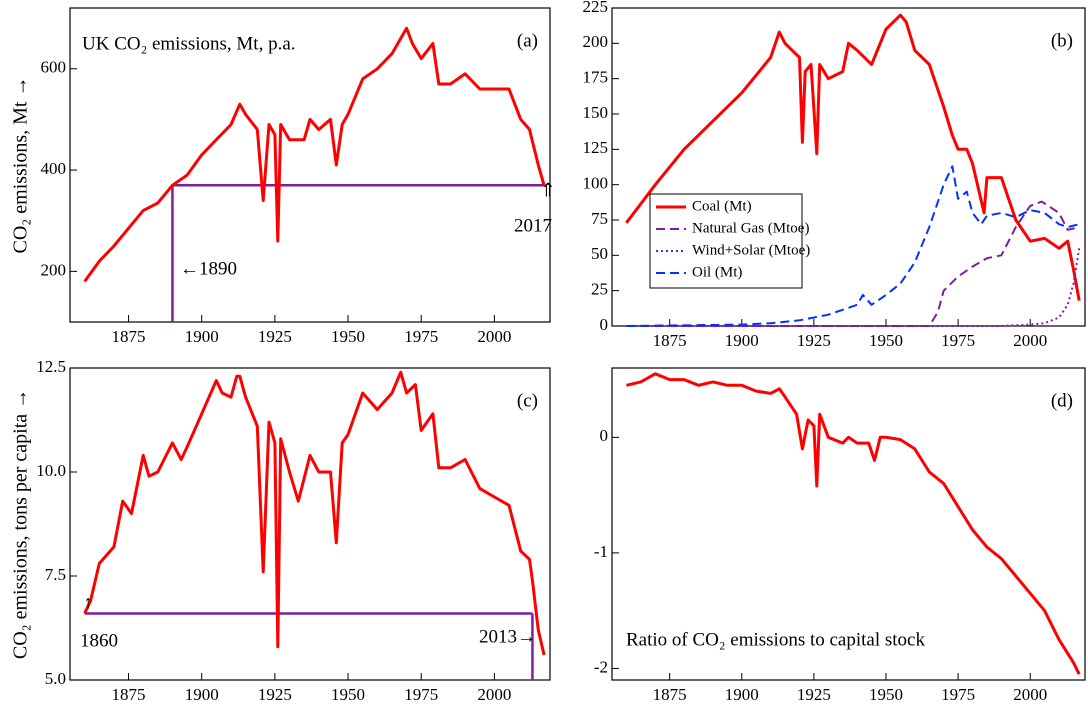 This screenshot has height=706, width=1088. What do you see at coordinates (208, 268) in the screenshot?
I see `annotation: ←1890` at bounding box center [208, 268].